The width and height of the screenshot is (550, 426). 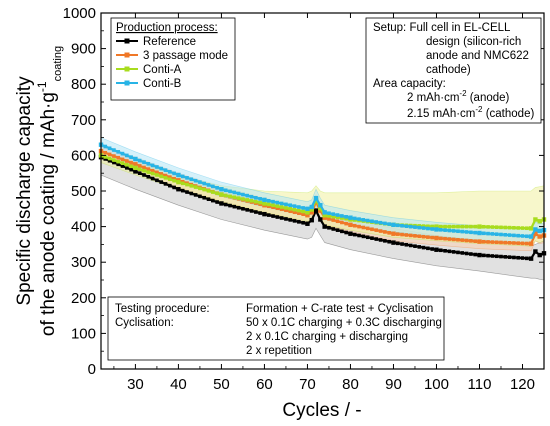 I want to click on legend-marker-conti-b, so click(x=127, y=83).